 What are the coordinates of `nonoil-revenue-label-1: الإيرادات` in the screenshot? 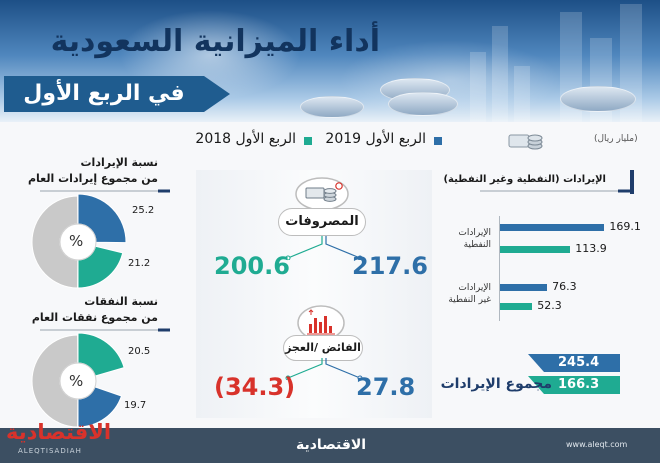 It's located at (474, 288).